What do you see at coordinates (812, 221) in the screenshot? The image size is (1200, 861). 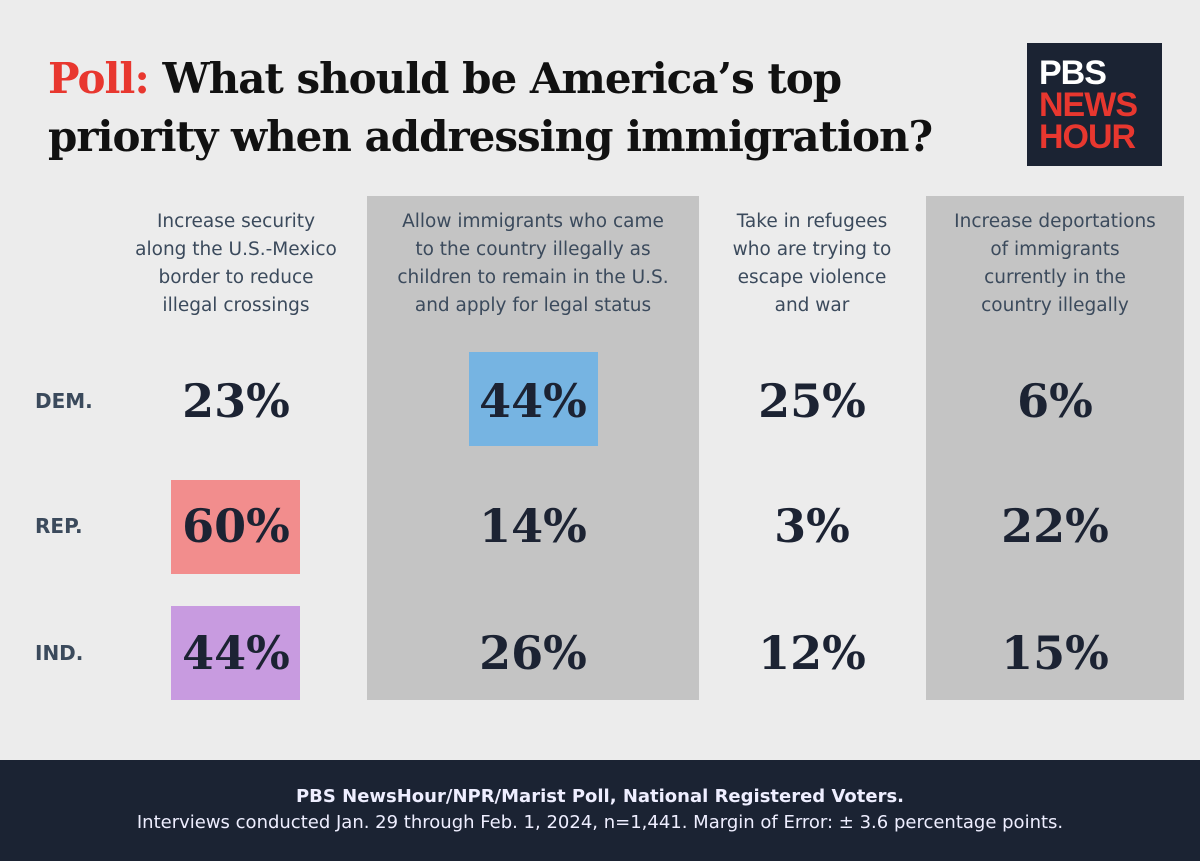 I see `header-line: Take in refugees` at bounding box center [812, 221].